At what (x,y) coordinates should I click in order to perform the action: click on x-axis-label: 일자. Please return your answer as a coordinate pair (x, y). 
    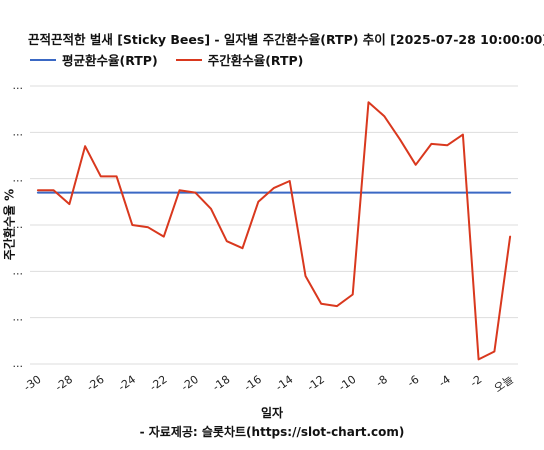
    Looking at the image, I should click on (272, 413).